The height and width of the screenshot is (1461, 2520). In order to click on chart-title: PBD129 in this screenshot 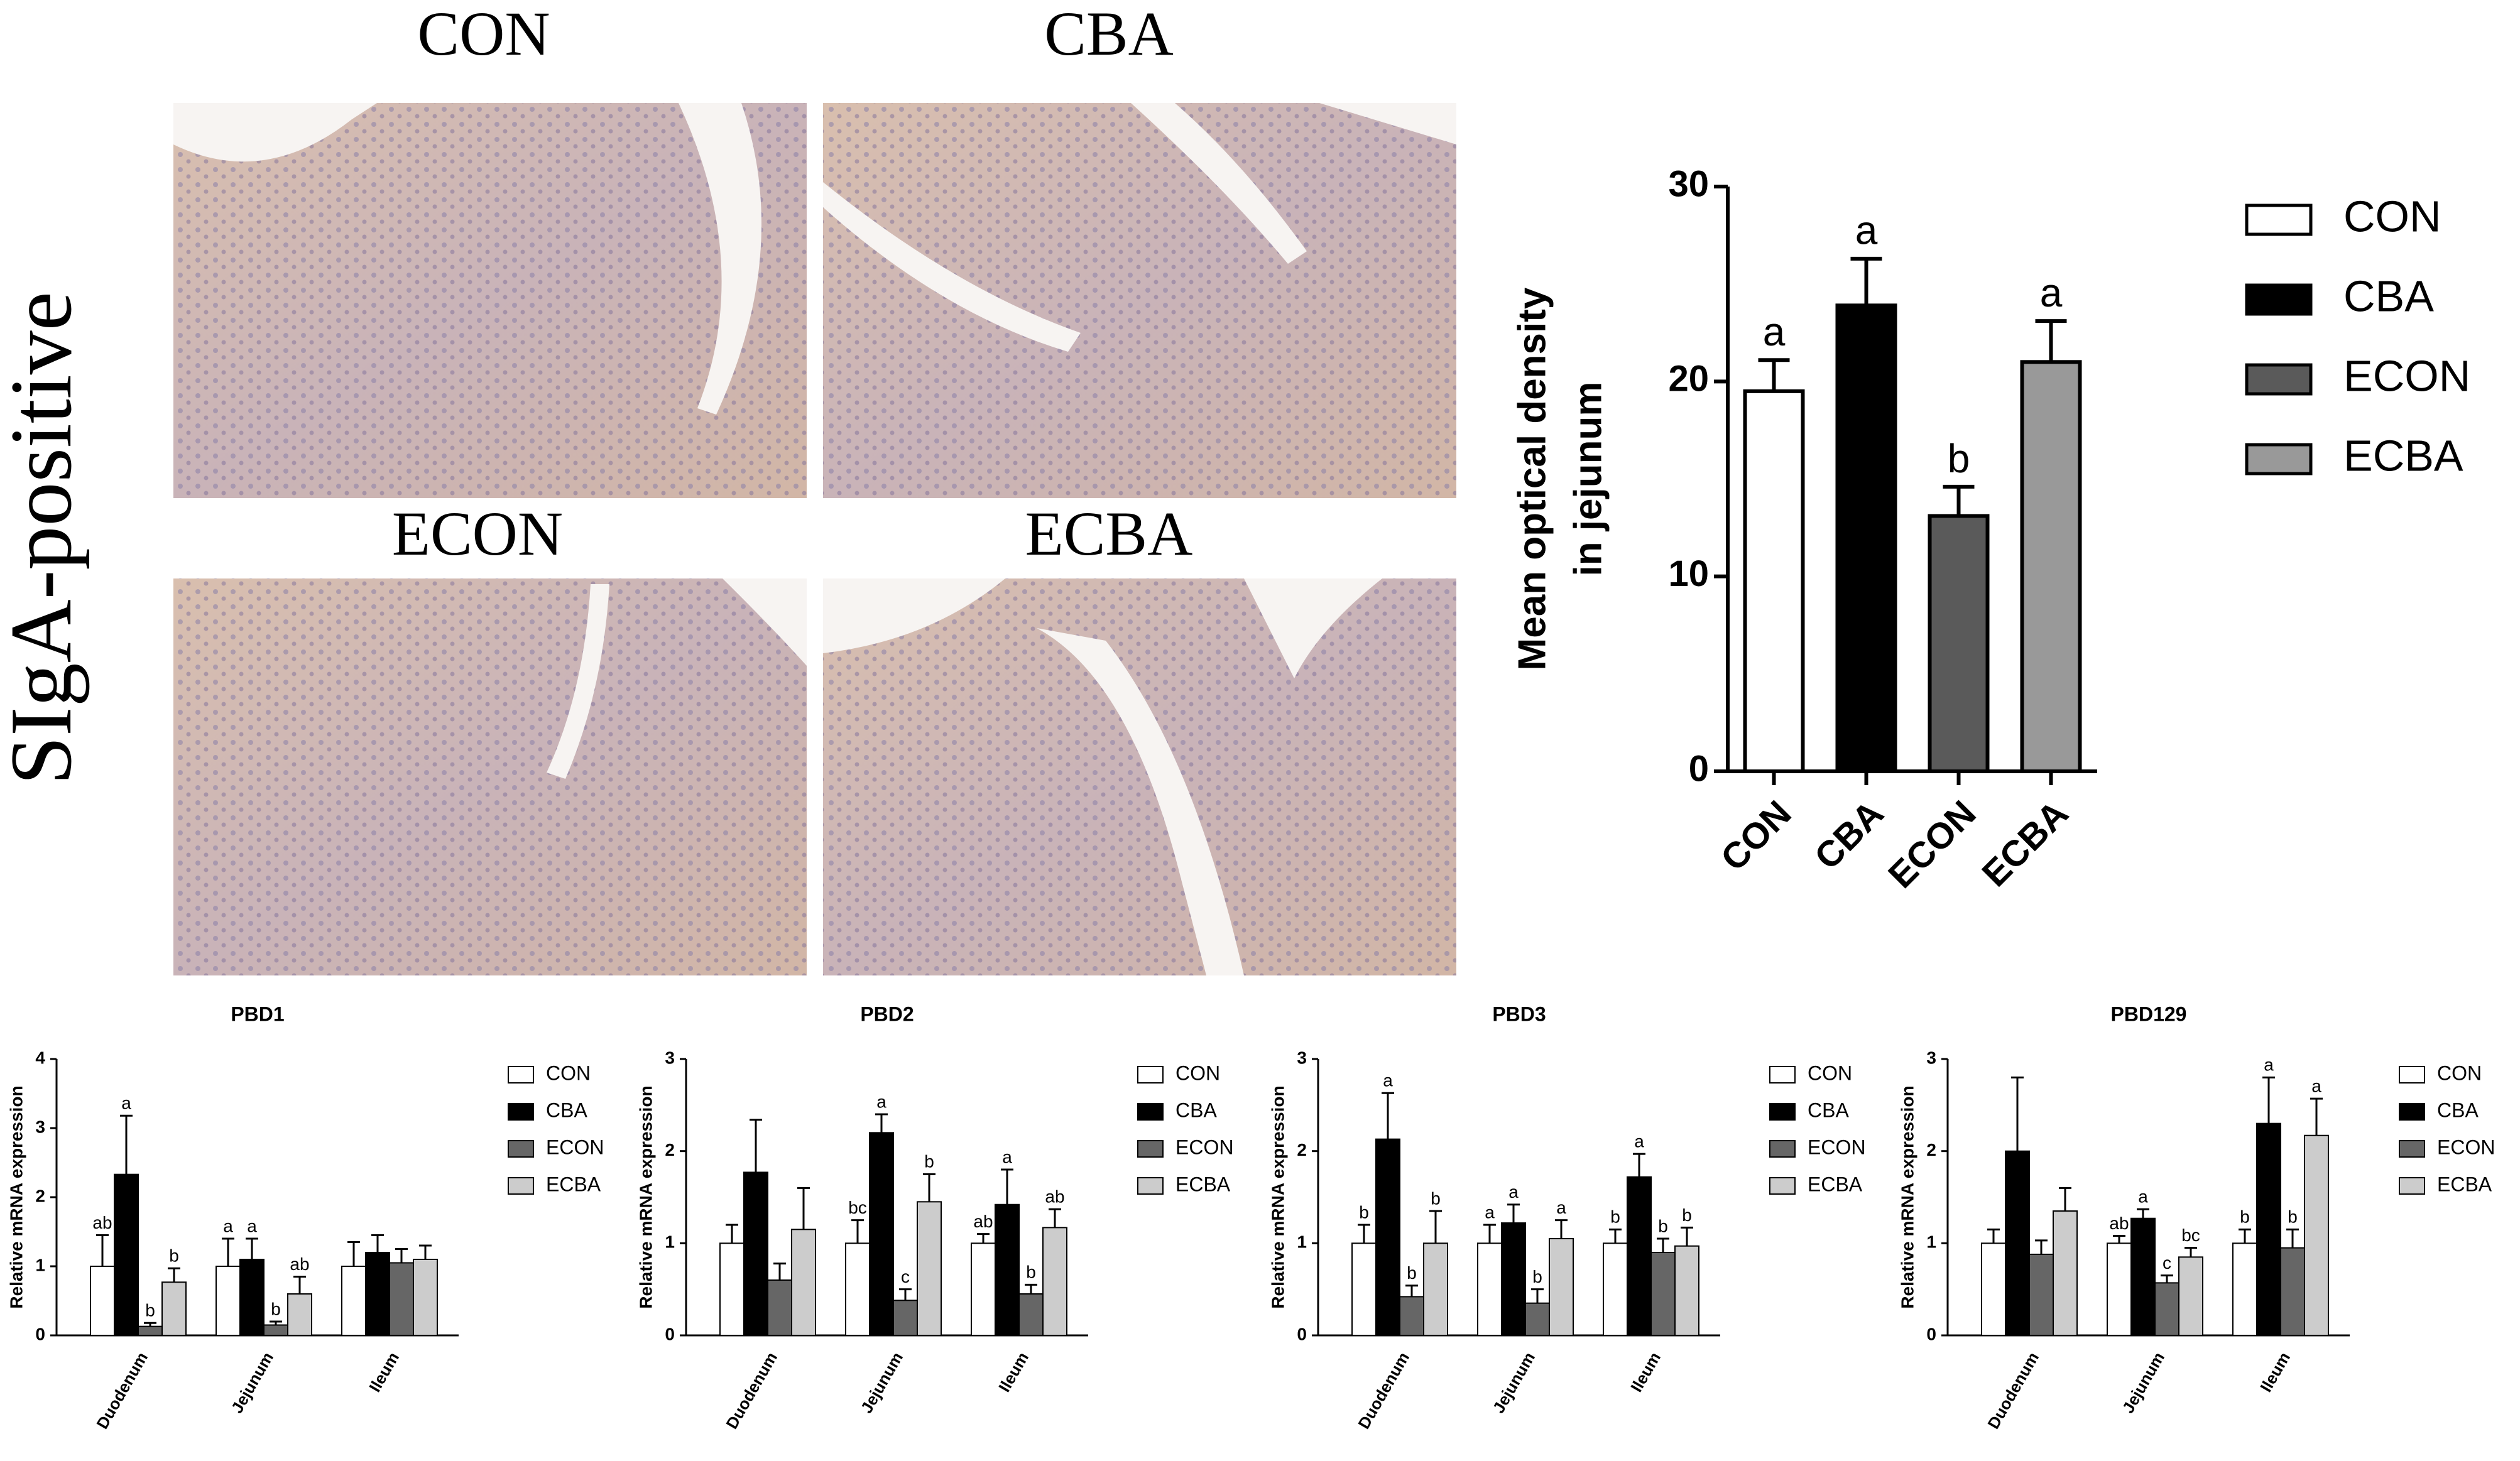, I will do `click(2149, 1014)`.